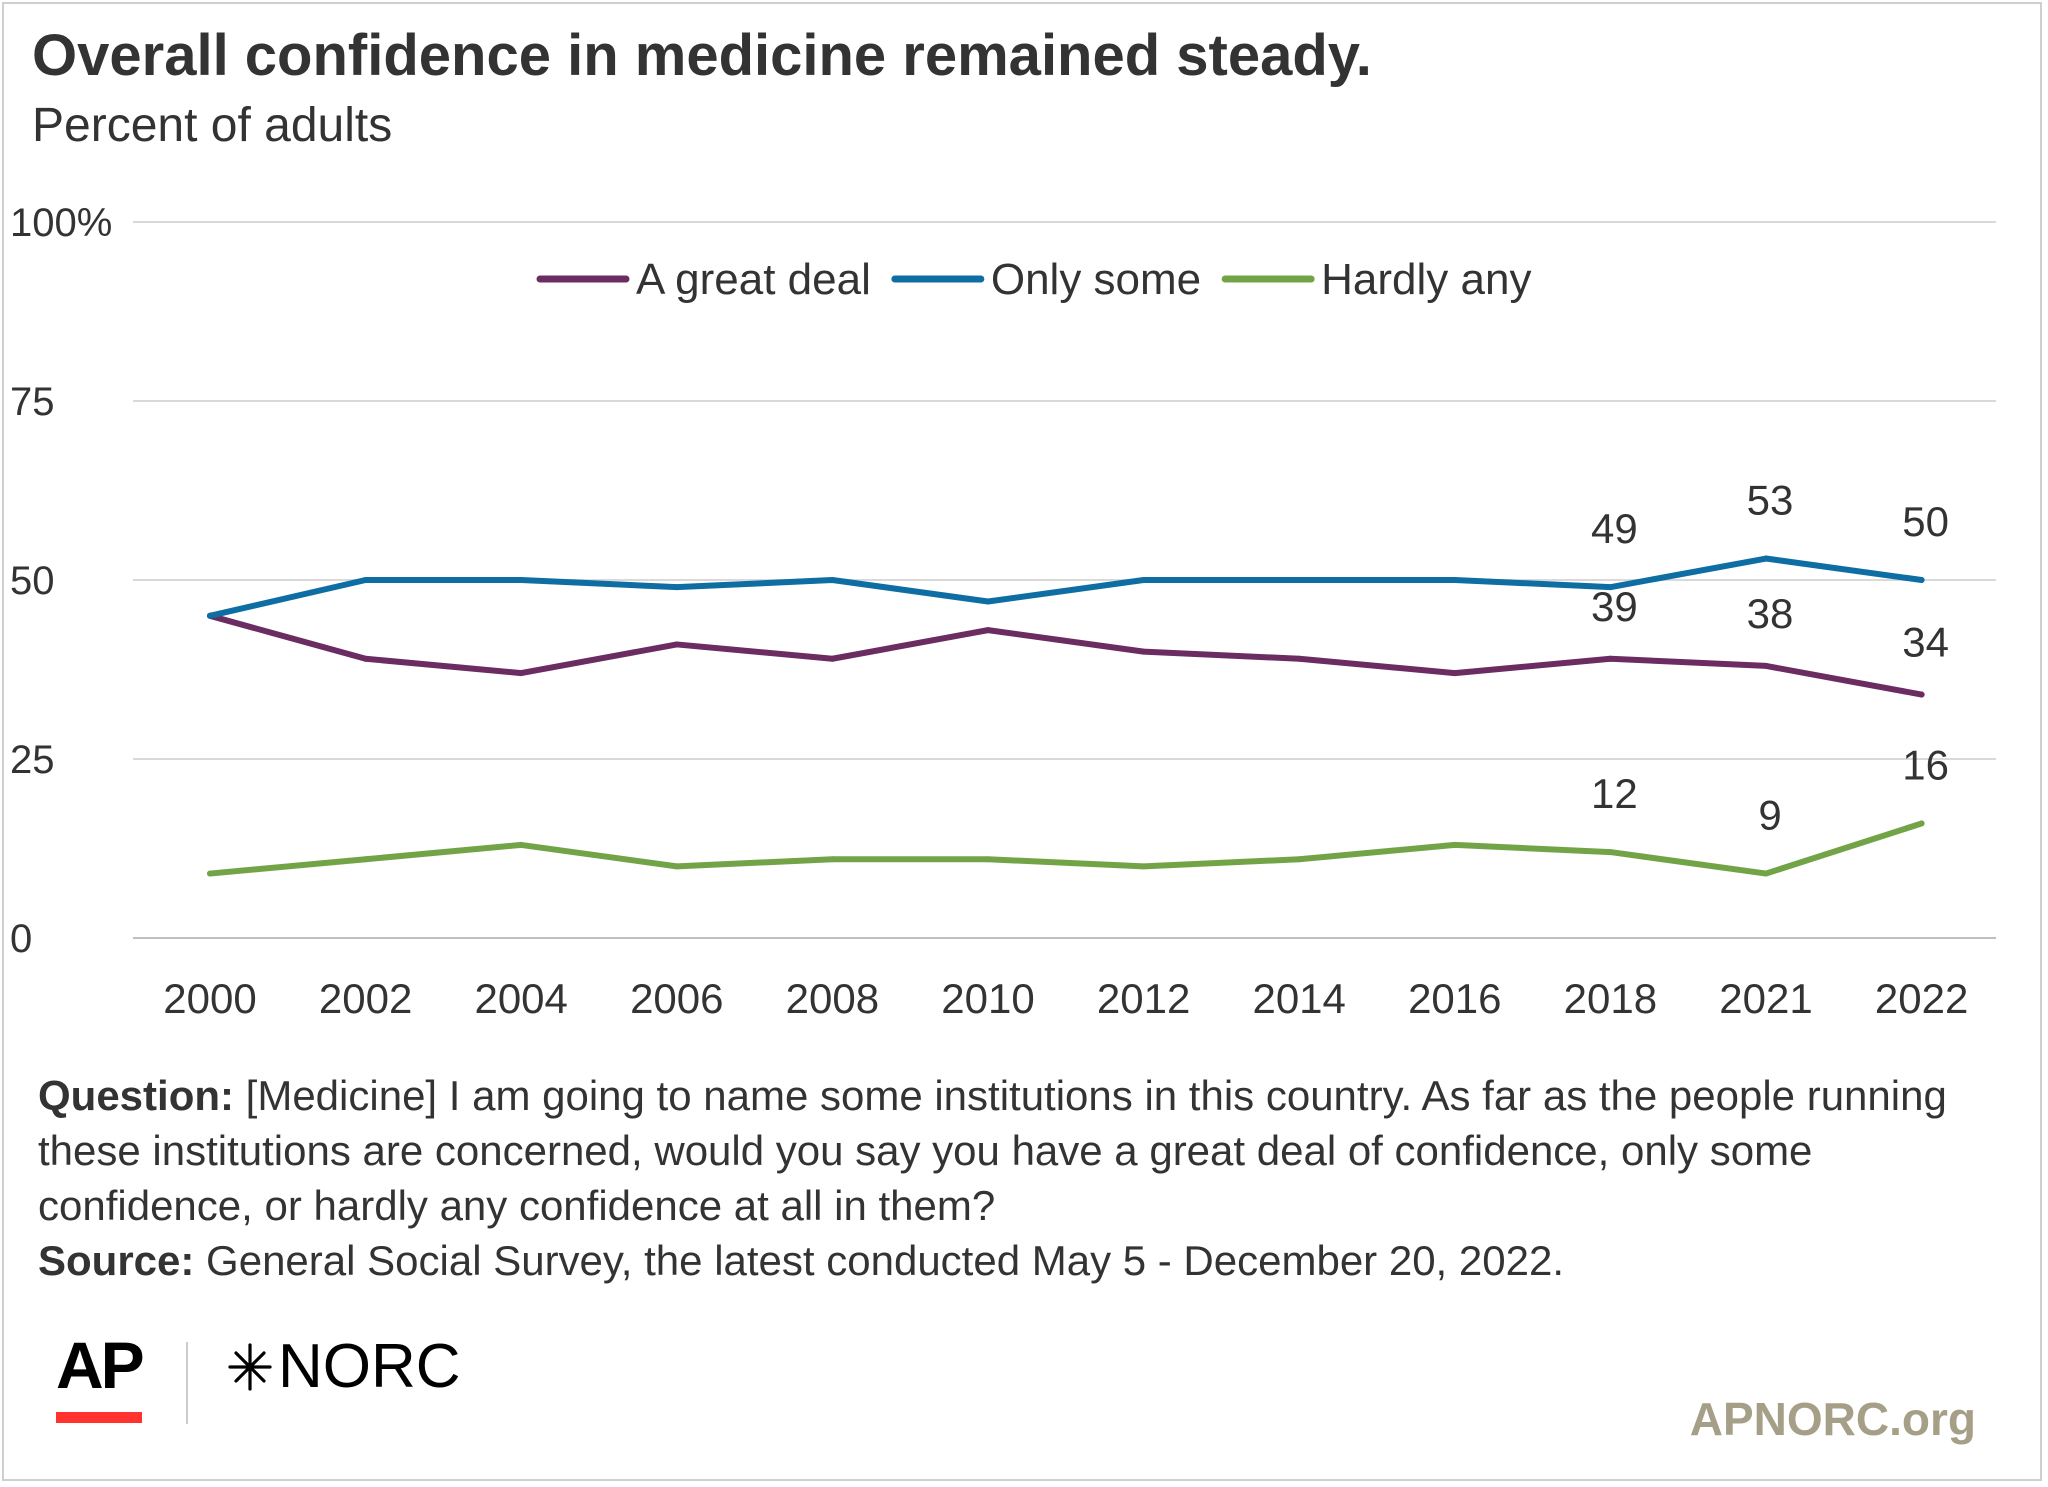  Describe the element at coordinates (369, 1366) in the screenshot. I see `norc-logo-text: NORC` at that location.